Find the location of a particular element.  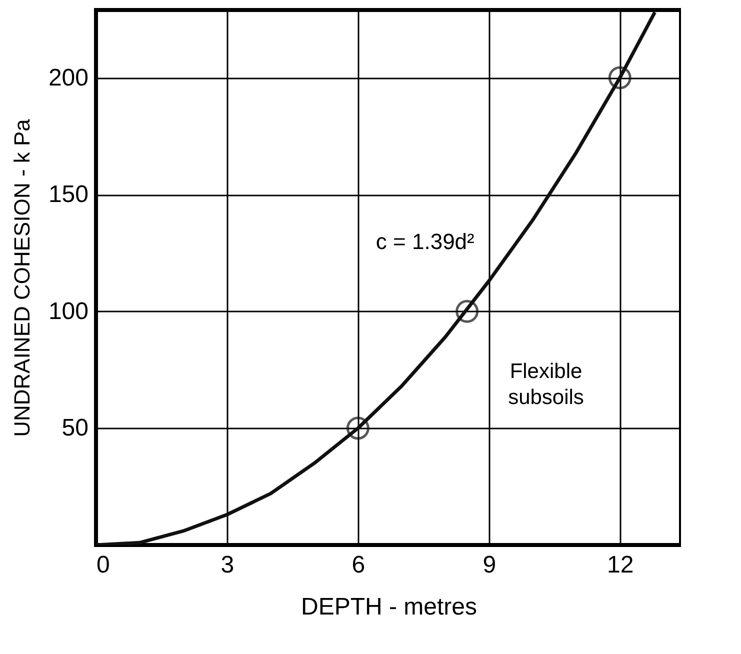

x-tick-label: 6 is located at coordinates (359, 565).